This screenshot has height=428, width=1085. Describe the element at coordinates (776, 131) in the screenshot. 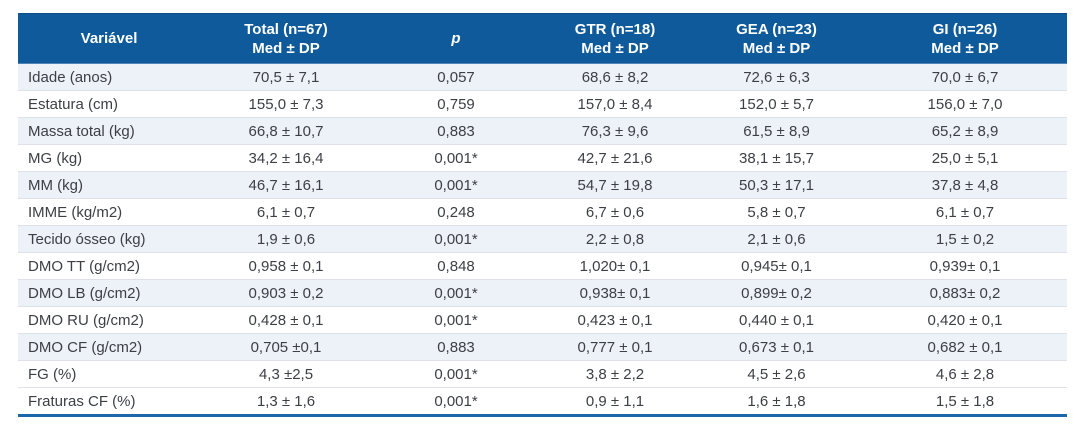

I see `cell-gea: 61,5 ± 8,9` at that location.